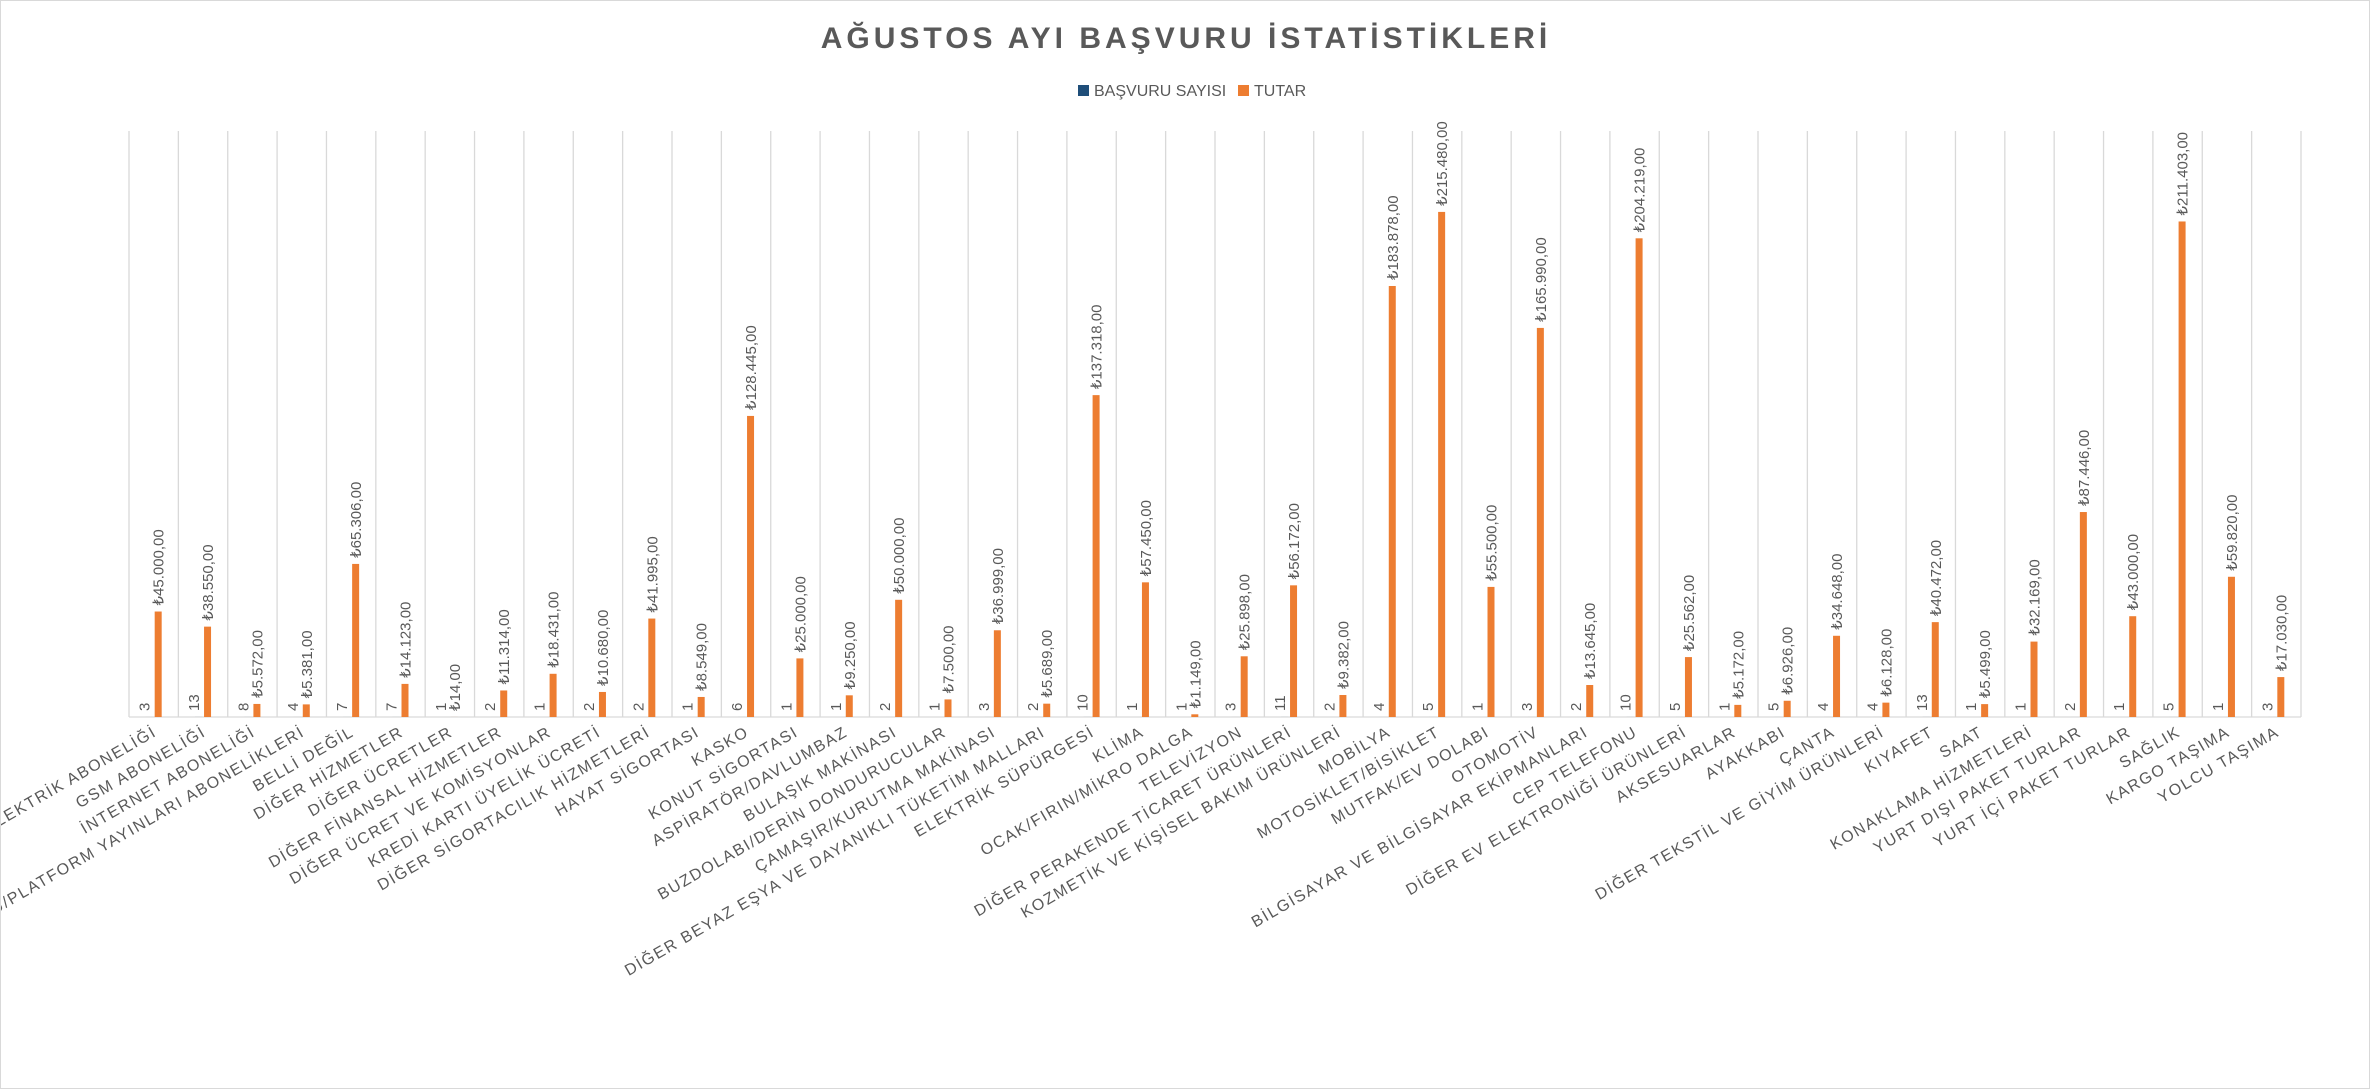 This screenshot has width=2370, height=1090. I want to click on data-label-tutar: ₺65.306,00, so click(356, 520).